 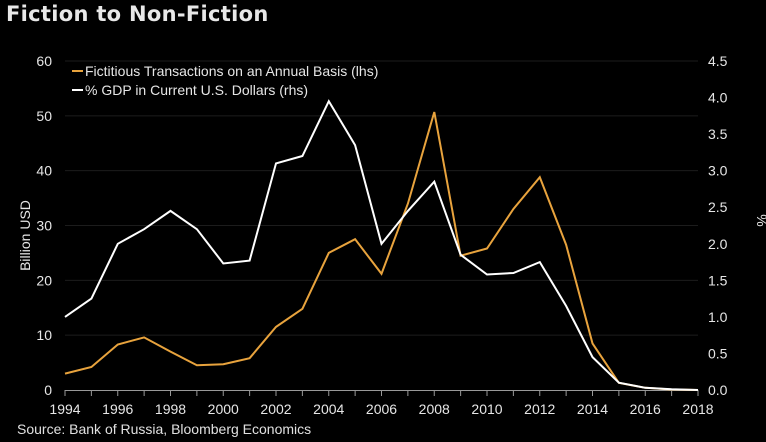 I want to click on x-tick-label: 1998, so click(x=170, y=409).